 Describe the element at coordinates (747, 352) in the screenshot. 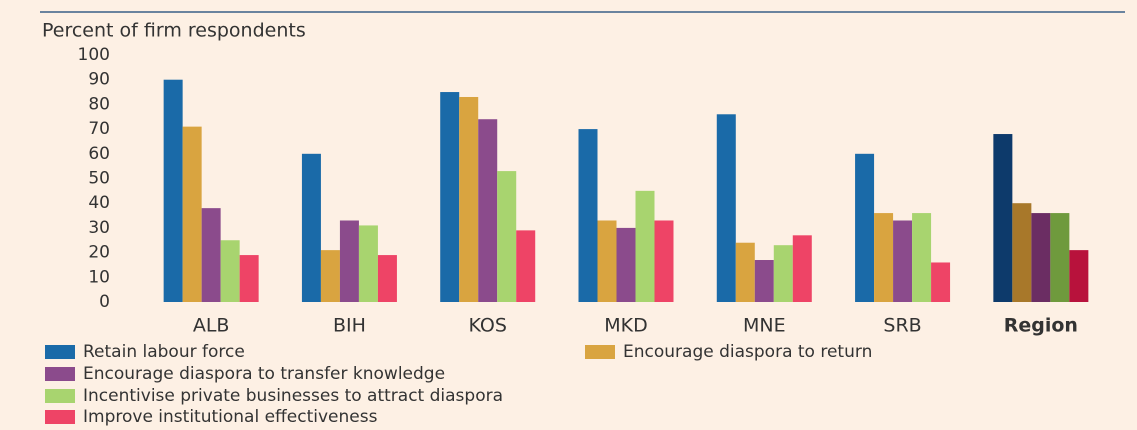

I see `legend-label: Encourage diaspora to return` at that location.